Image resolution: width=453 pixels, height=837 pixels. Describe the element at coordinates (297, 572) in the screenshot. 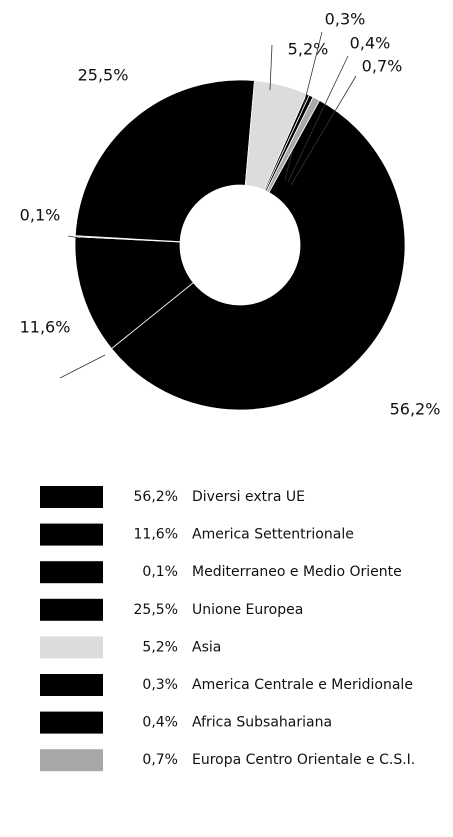

I see `legend-label: Mediterraneo e Medio Oriente` at that location.